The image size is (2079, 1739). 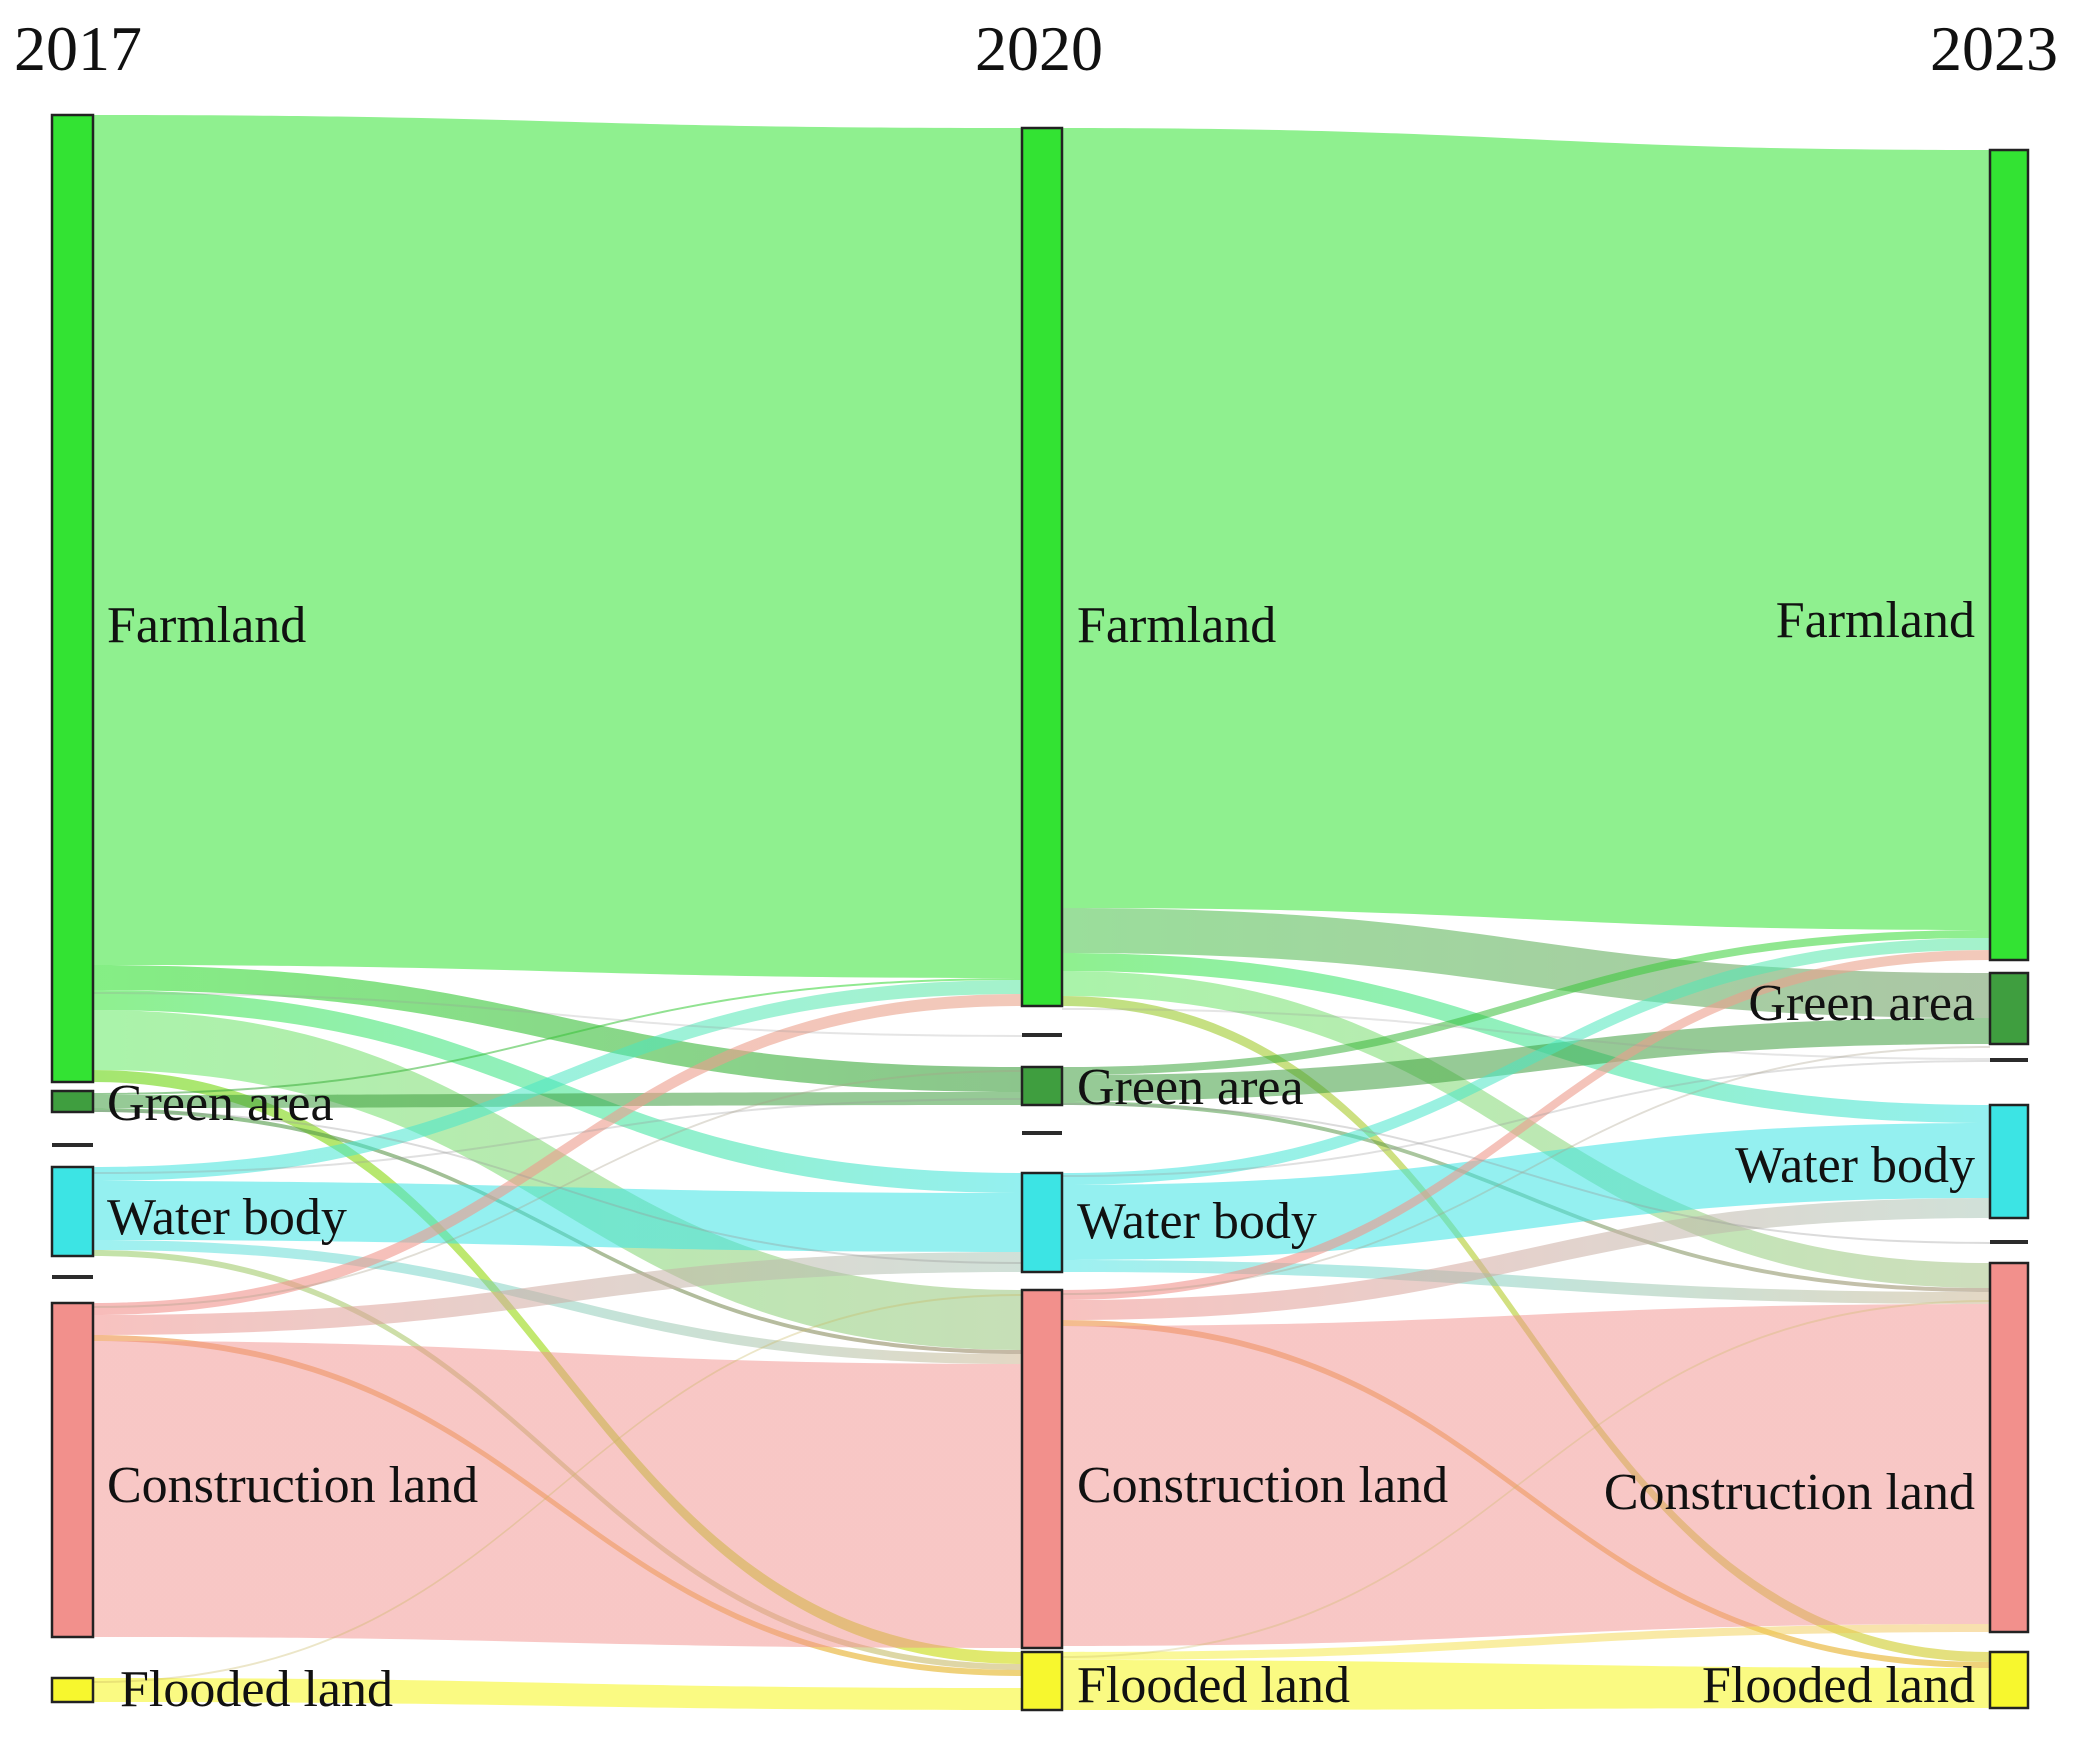 What do you see at coordinates (256, 1689) in the screenshot?
I see `label-2017-flooded: Flooded land` at bounding box center [256, 1689].